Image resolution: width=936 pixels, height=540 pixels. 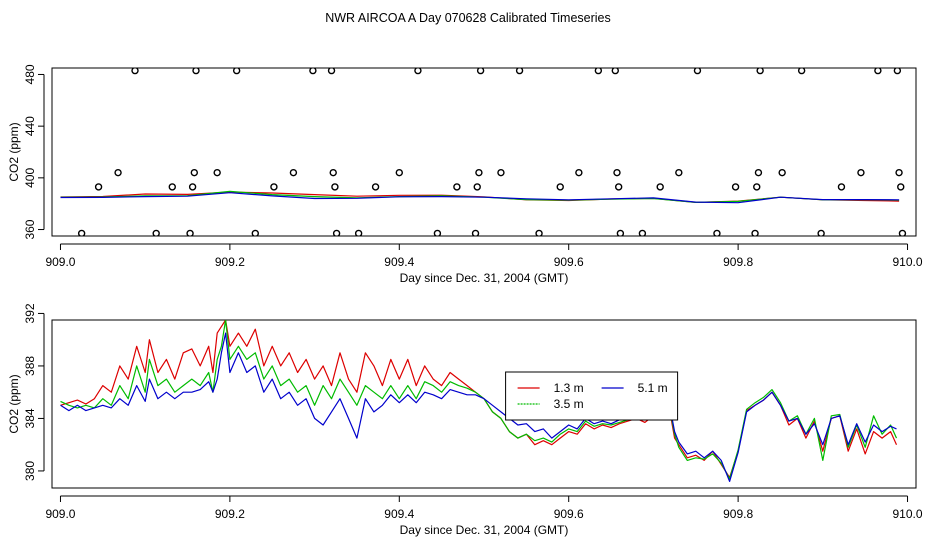 What do you see at coordinates (653, 388) in the screenshot?
I see `bottom-legend-label: 5.1 m` at bounding box center [653, 388].